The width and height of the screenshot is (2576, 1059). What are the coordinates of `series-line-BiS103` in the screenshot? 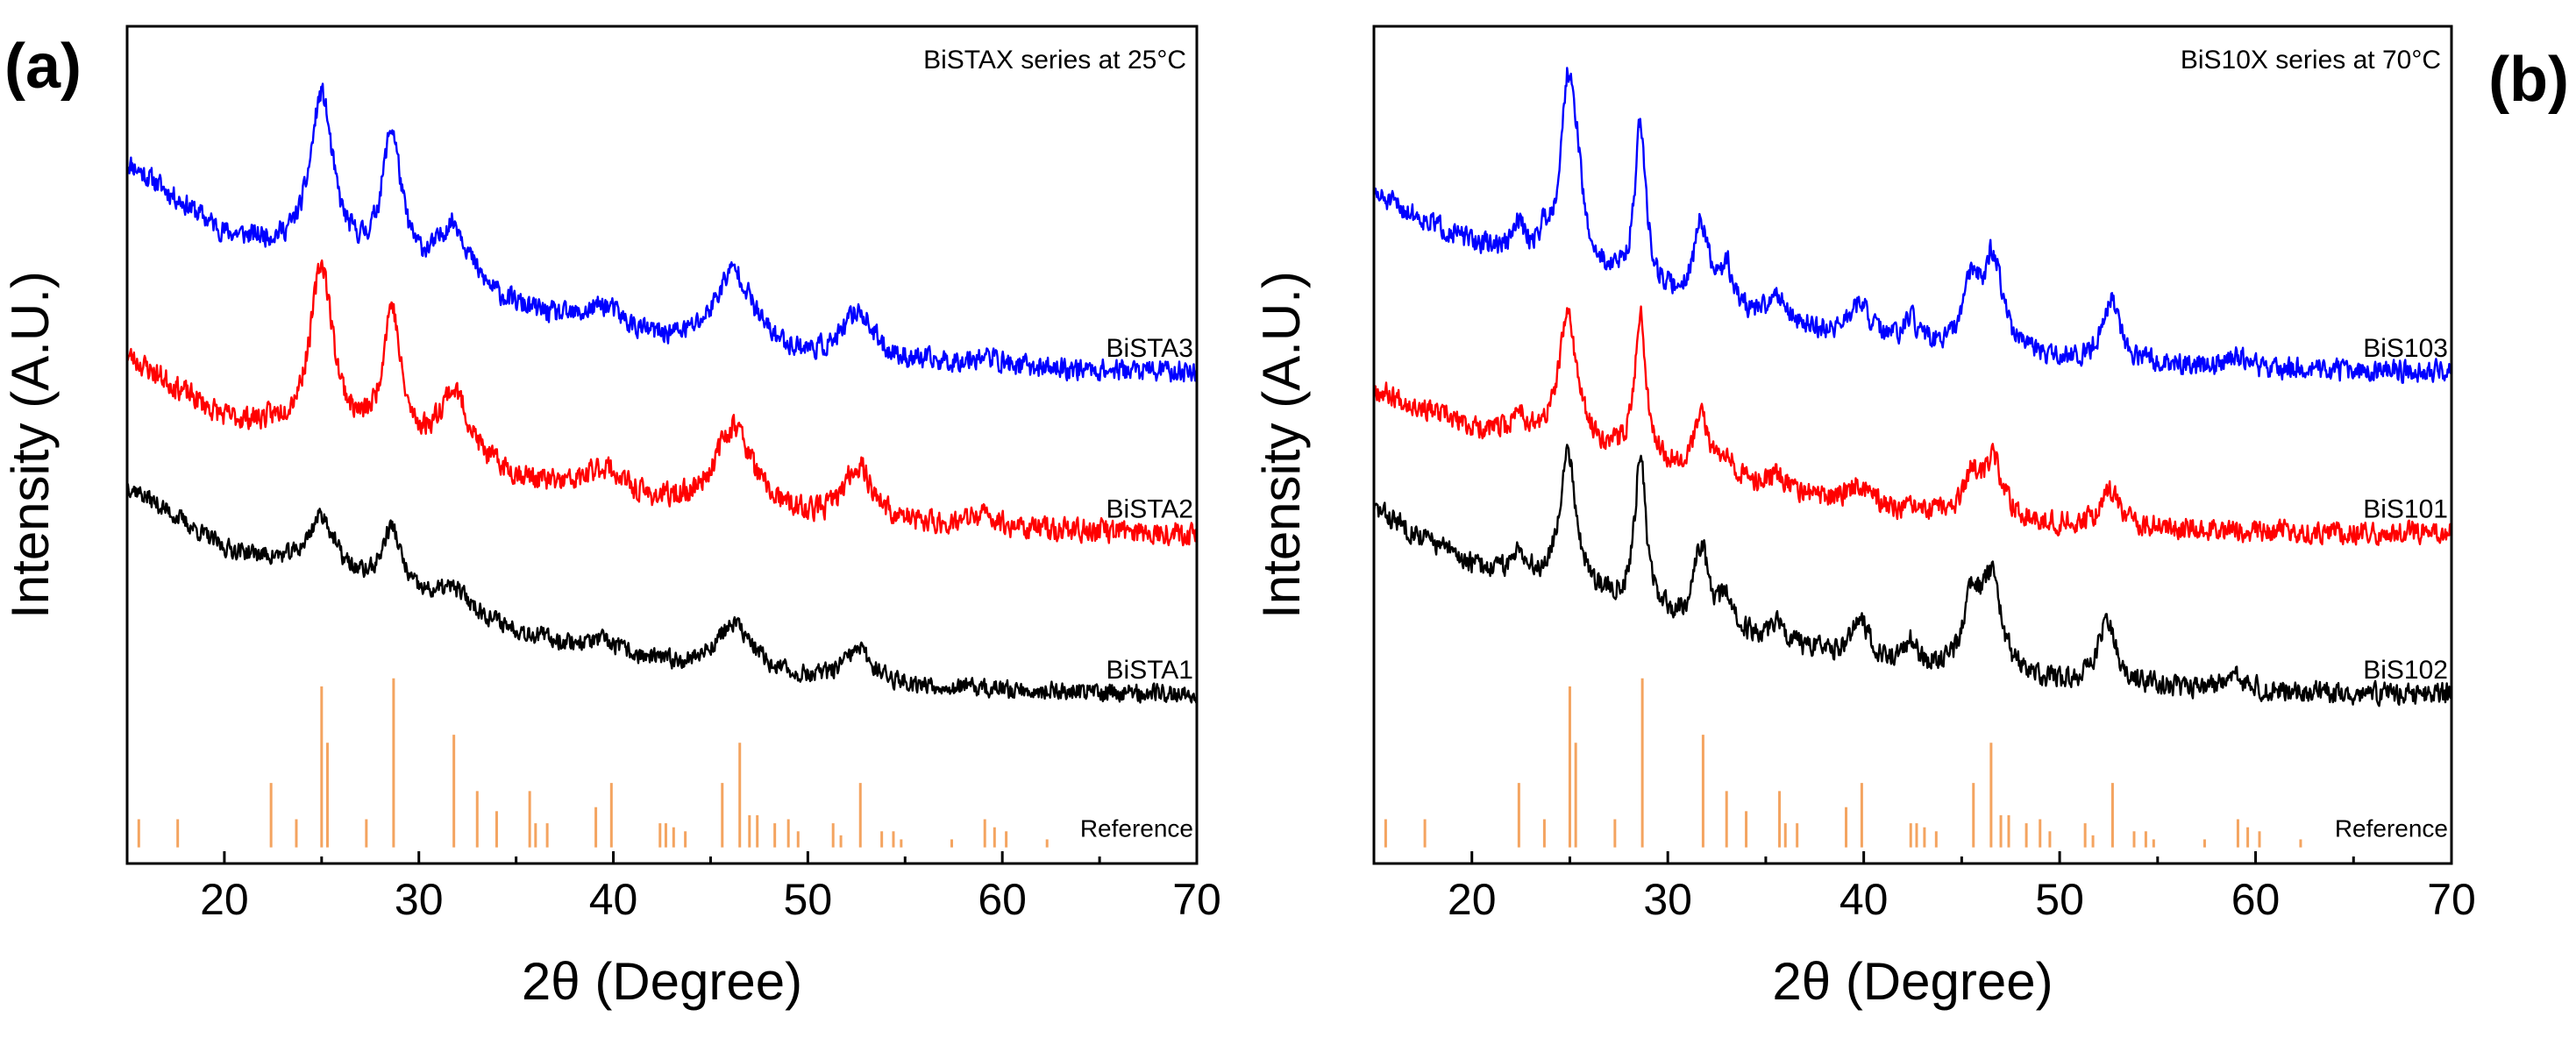 It's located at (1912, 225).